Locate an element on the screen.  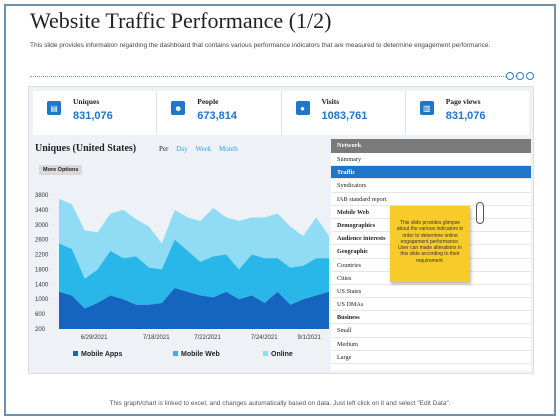
side-menu-item: US States is located at coordinates (431, 292).